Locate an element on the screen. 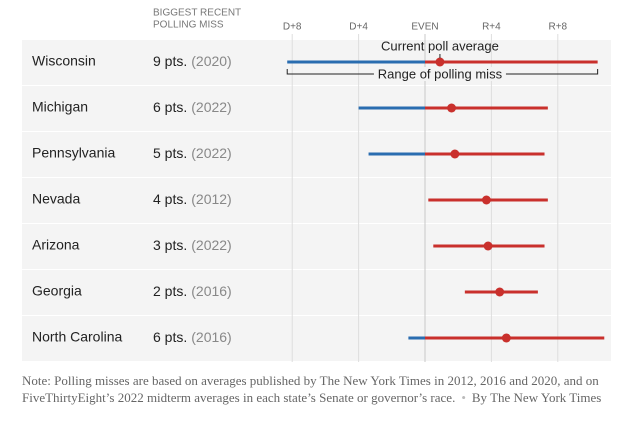 Image resolution: width=621 pixels, height=436 pixels. state-label: Arizona is located at coordinates (56, 245).